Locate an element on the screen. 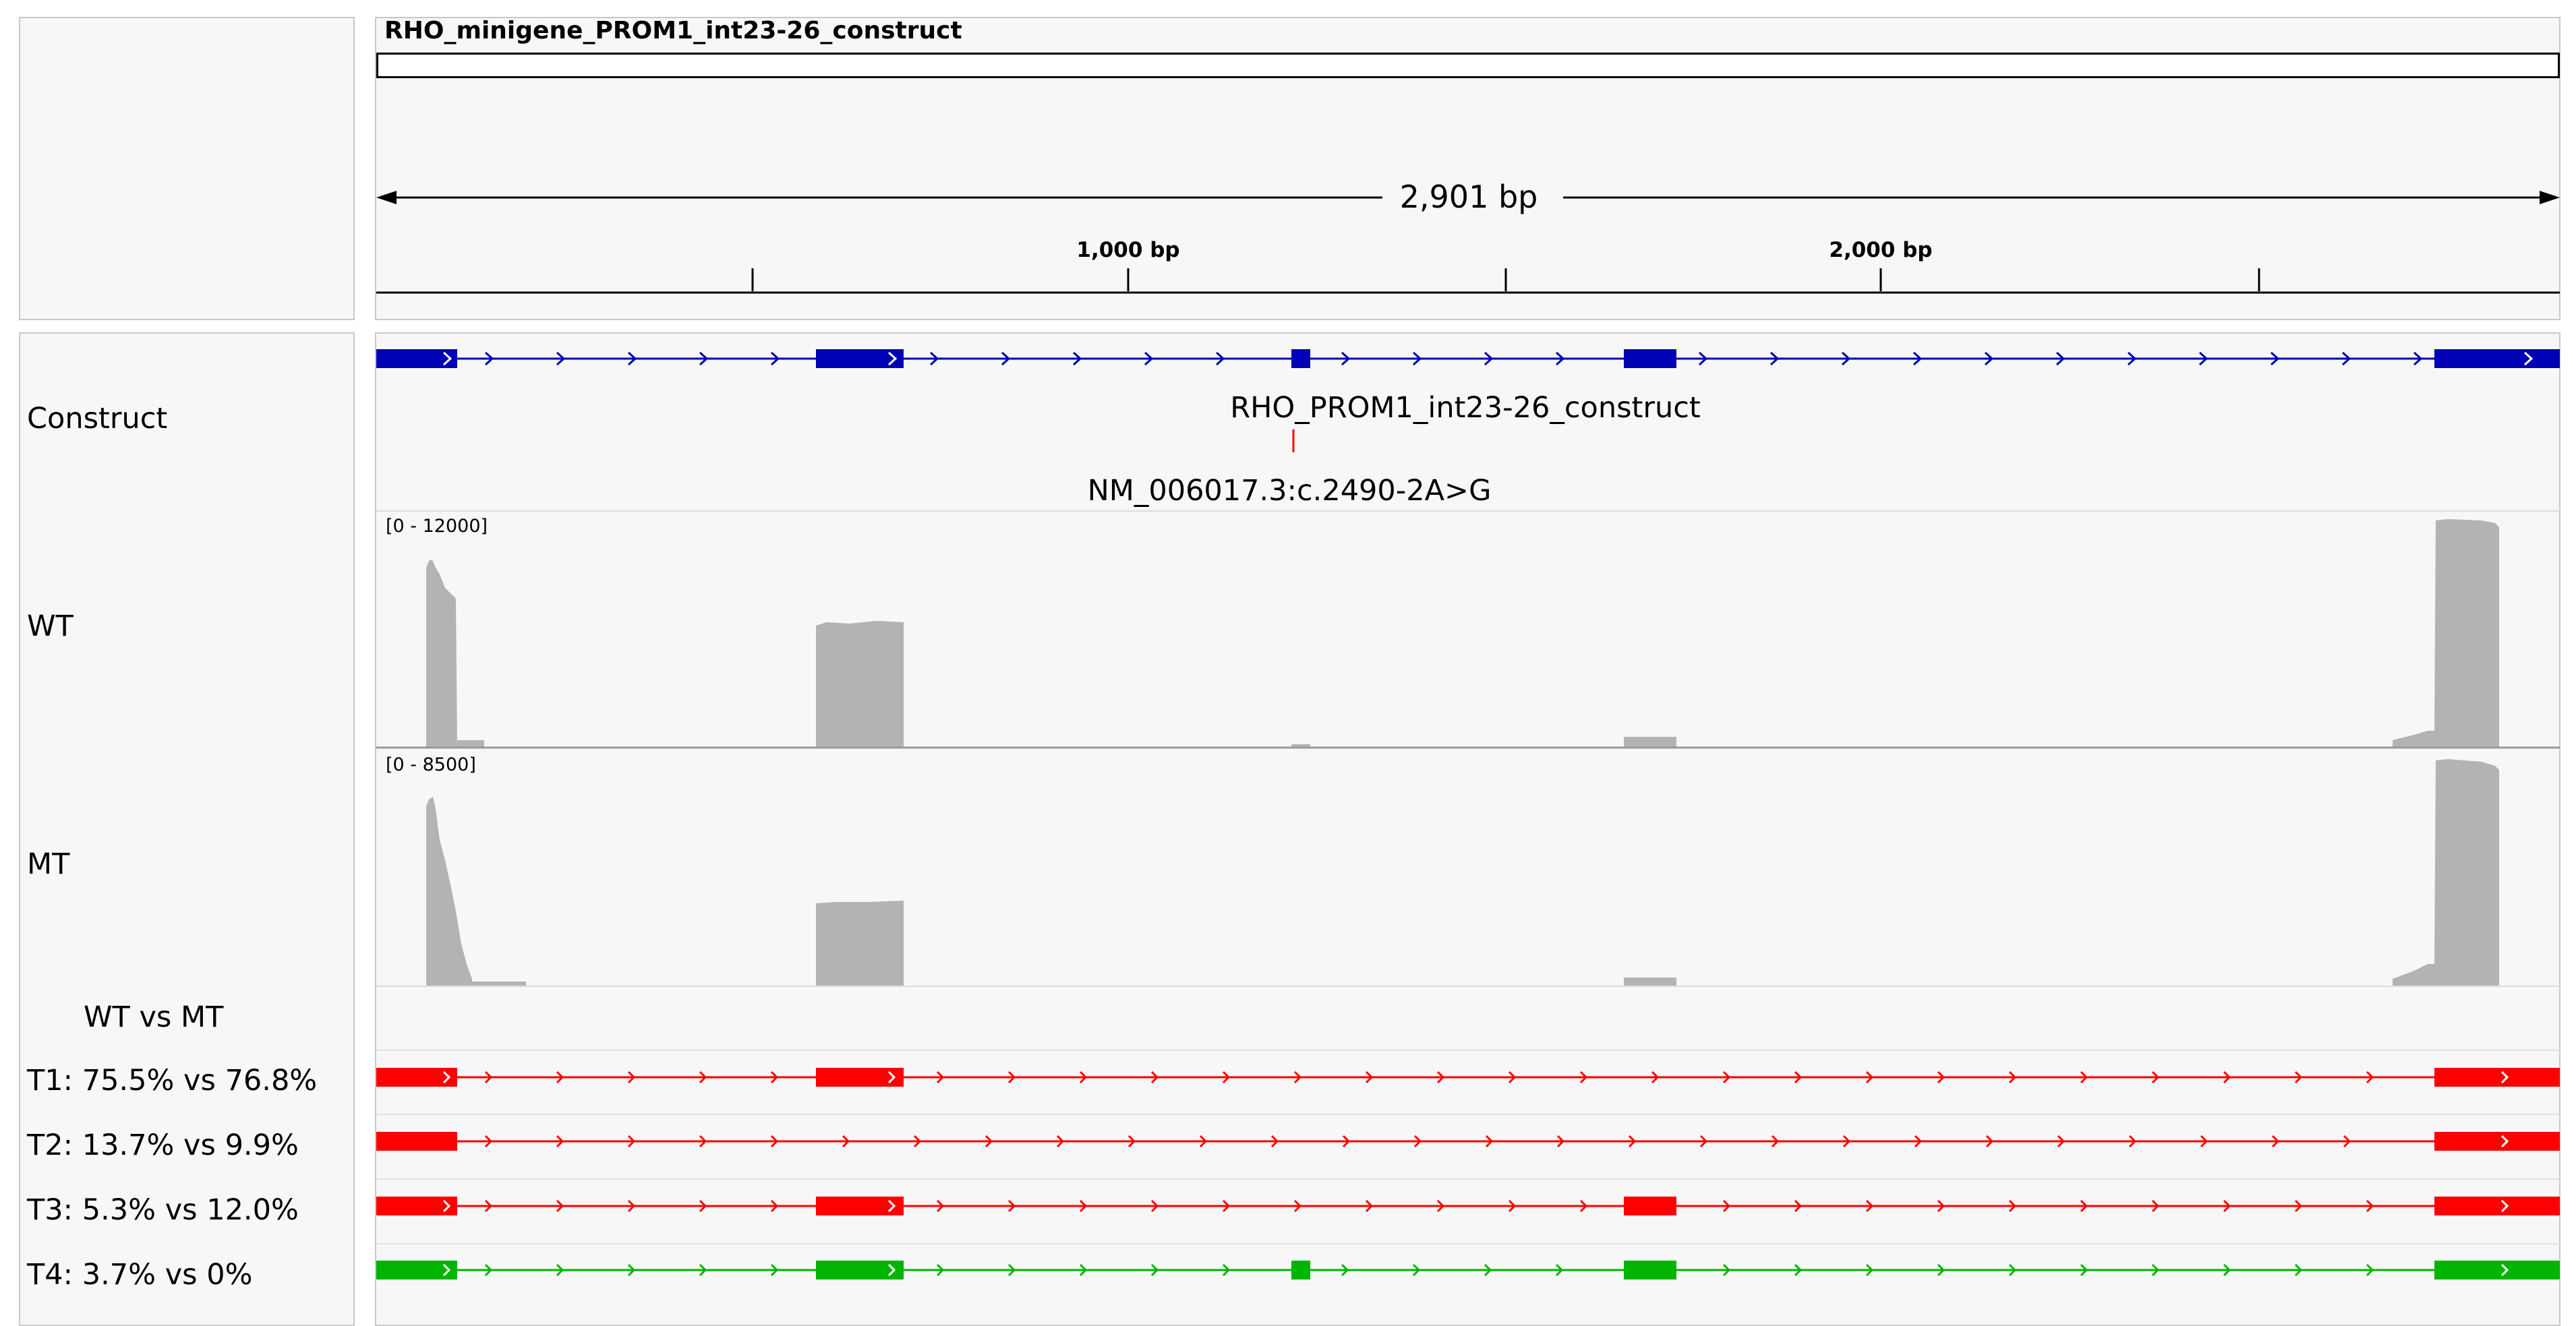  transcript-t3 is located at coordinates (1468, 1206).